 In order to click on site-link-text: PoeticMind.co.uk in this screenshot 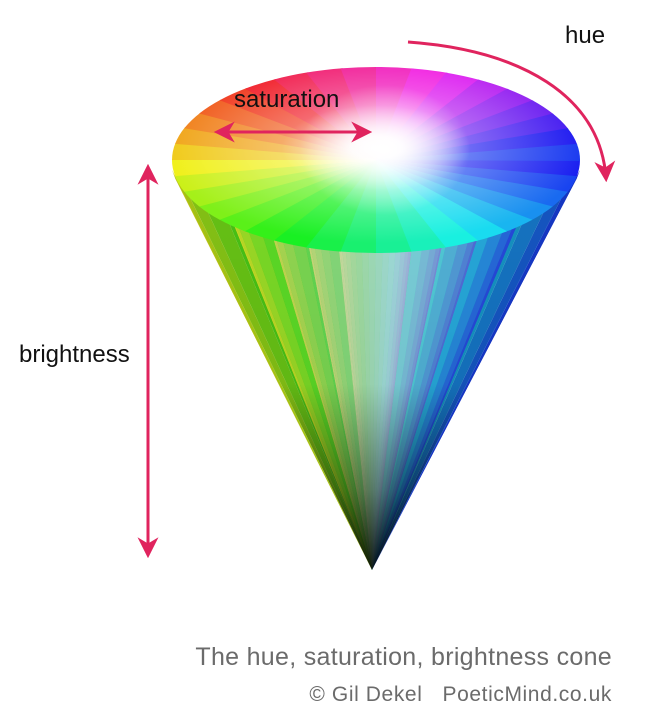, I will do `click(527, 694)`.